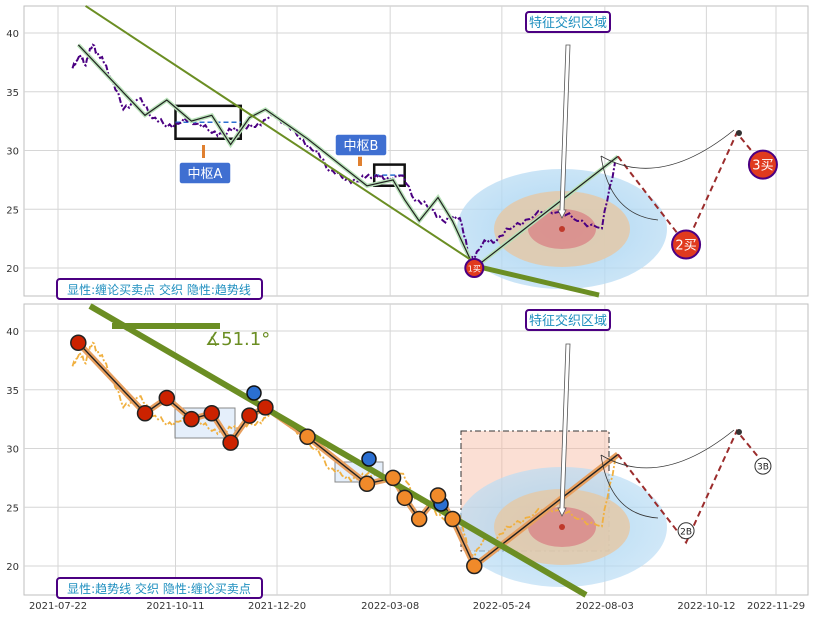  I want to click on bottom-legend-box, so click(159, 588).